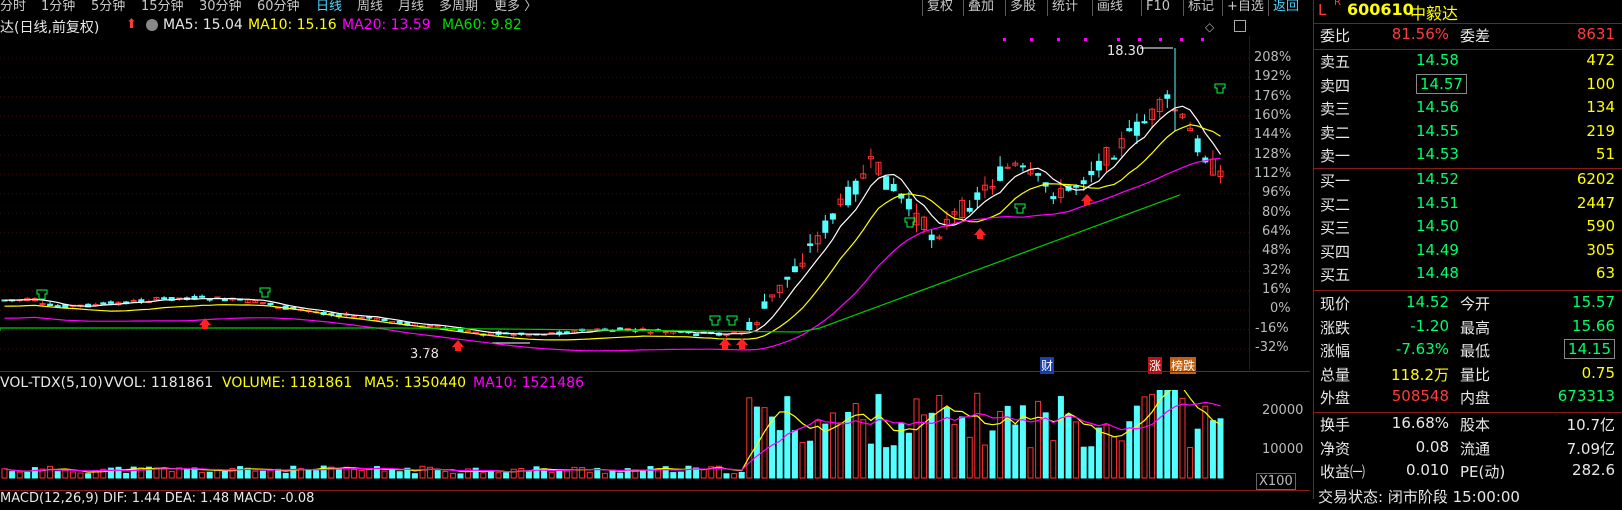 The image size is (1622, 510). Describe the element at coordinates (1468, 86) in the screenshot. I see `sell-level-row: 卖四 14.57 100` at that location.